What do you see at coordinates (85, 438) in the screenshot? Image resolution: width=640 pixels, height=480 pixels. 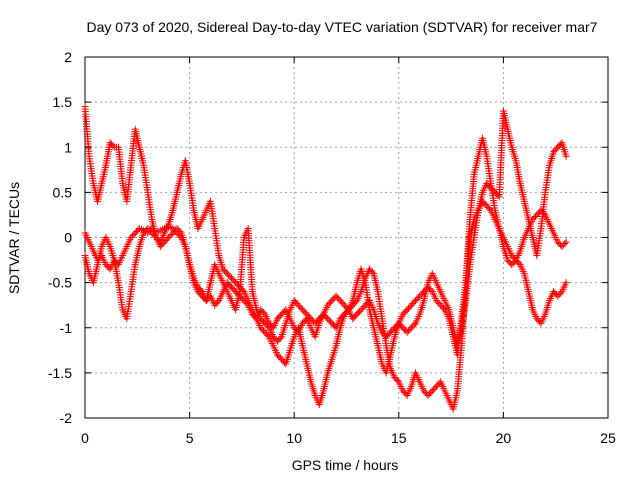 I see `x-tick-label: 0` at bounding box center [85, 438].